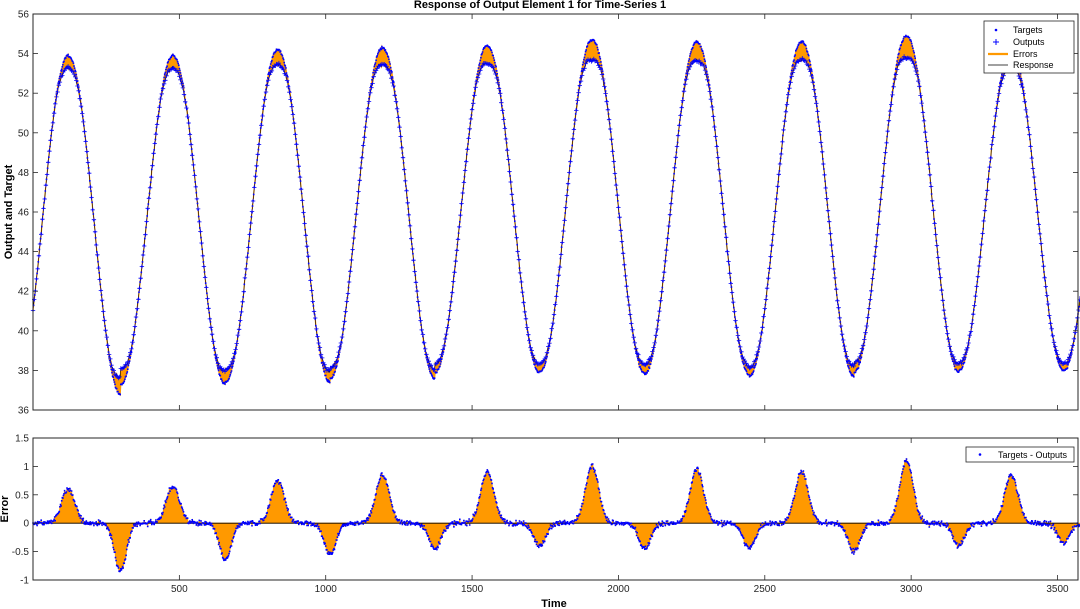  I want to click on error-ytick-label: 0.5, so click(22, 495).